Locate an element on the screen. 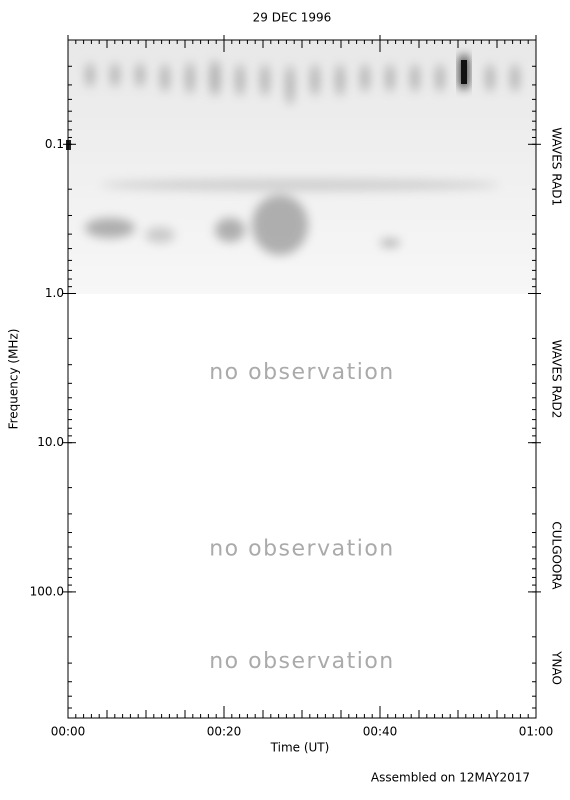  x-tick-label: 00:40 is located at coordinates (380, 732).